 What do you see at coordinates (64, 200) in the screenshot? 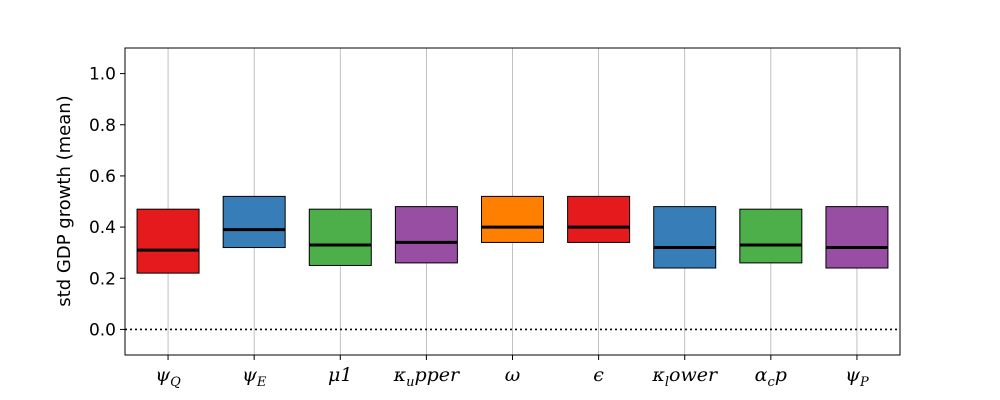
I see `y-axis-label: std GDP growth (mean)` at bounding box center [64, 200].